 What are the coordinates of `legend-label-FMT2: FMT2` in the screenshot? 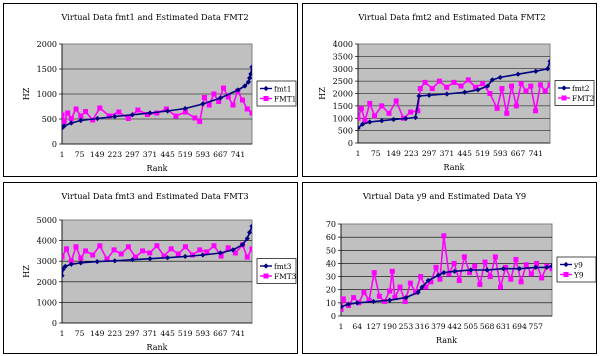 It's located at (583, 98).